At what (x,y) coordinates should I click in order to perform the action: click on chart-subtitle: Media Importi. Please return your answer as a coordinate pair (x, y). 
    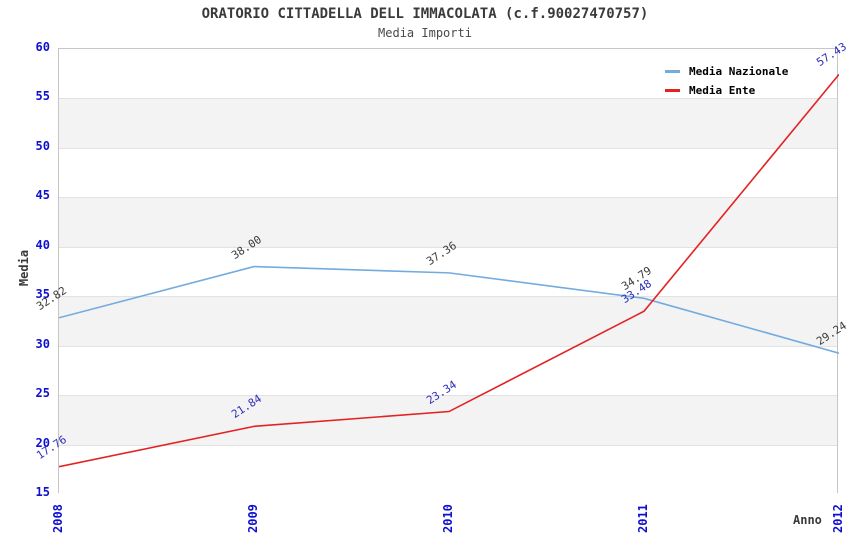
    Looking at the image, I should click on (425, 33).